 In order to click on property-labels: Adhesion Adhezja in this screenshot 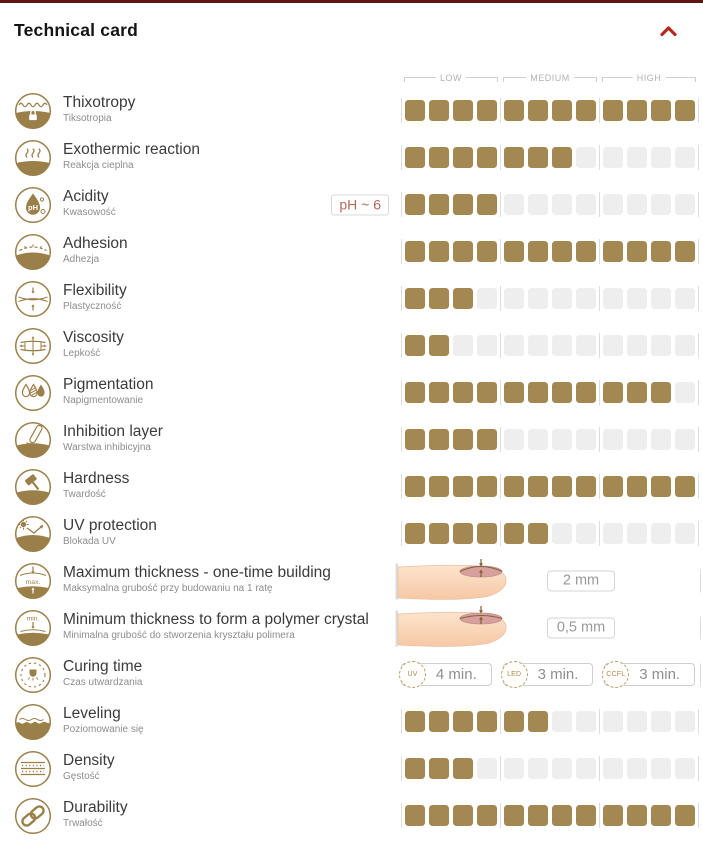, I will do `click(232, 250)`.